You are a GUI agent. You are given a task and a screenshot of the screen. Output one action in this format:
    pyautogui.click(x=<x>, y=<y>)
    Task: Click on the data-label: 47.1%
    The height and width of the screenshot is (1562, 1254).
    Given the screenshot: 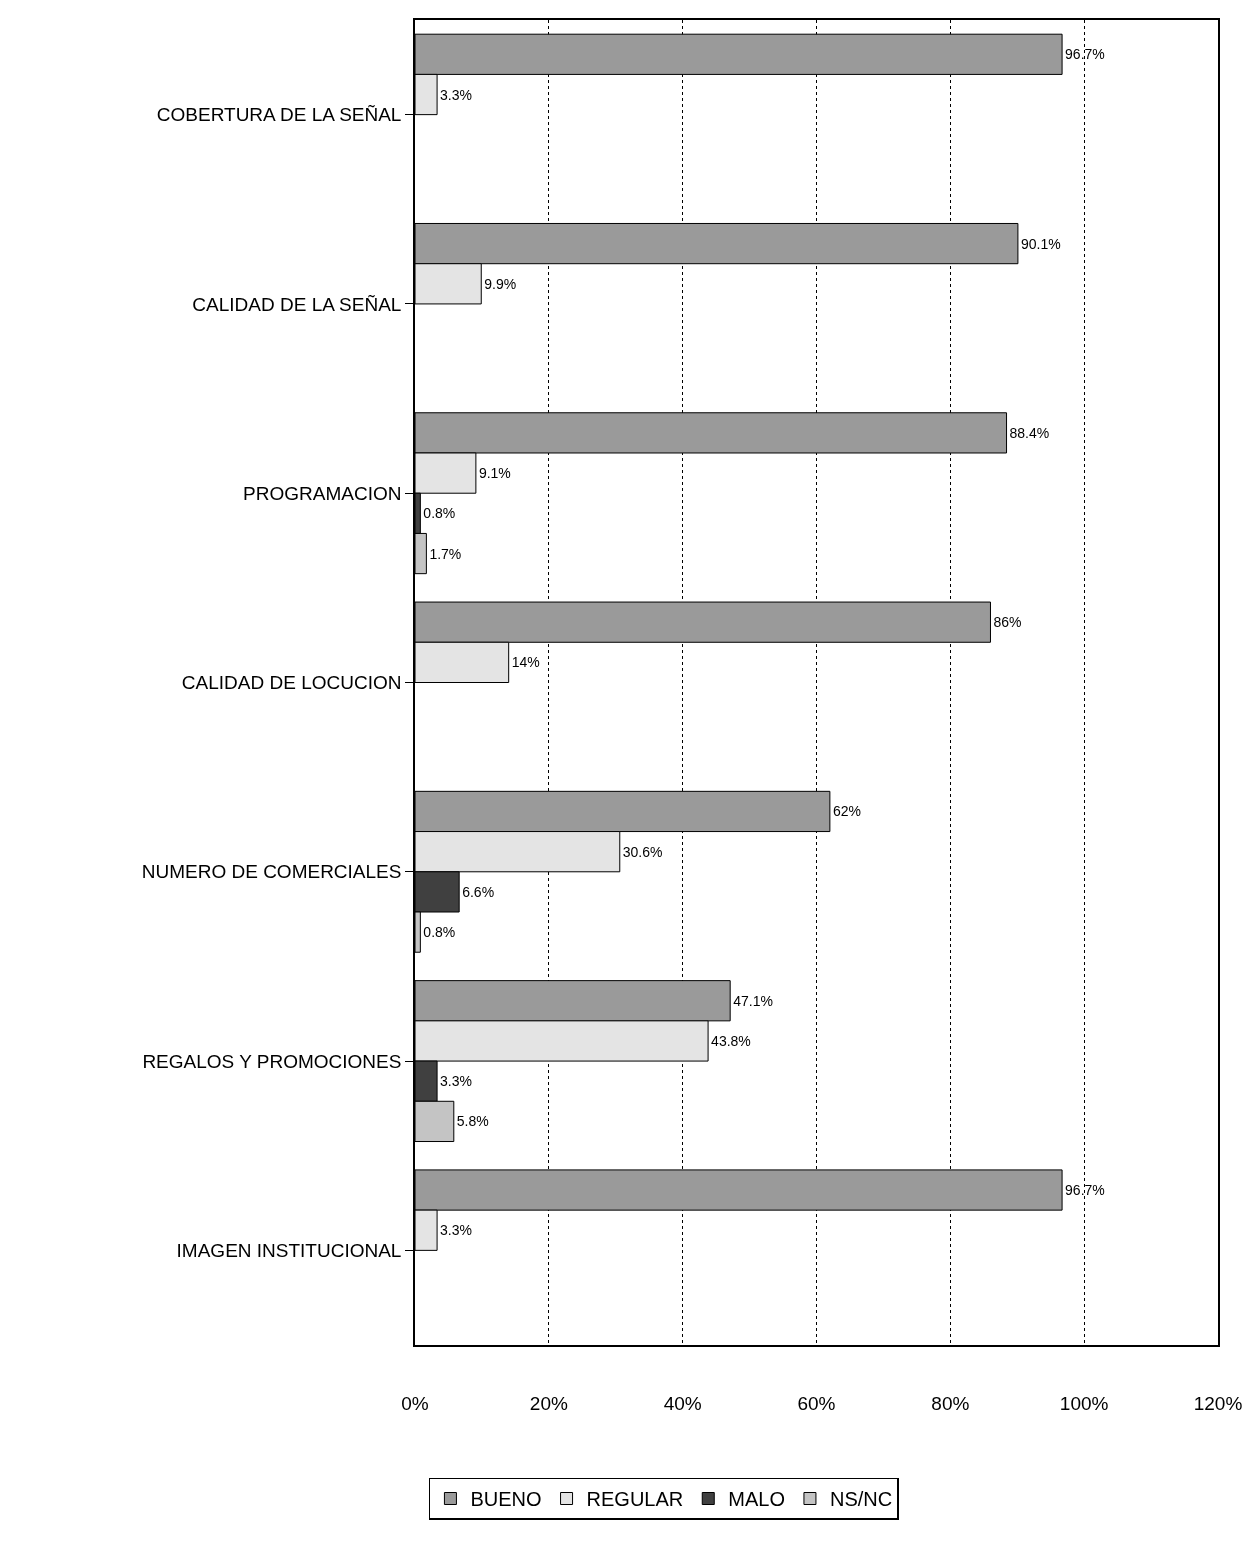 What is the action you would take?
    pyautogui.click(x=753, y=1000)
    